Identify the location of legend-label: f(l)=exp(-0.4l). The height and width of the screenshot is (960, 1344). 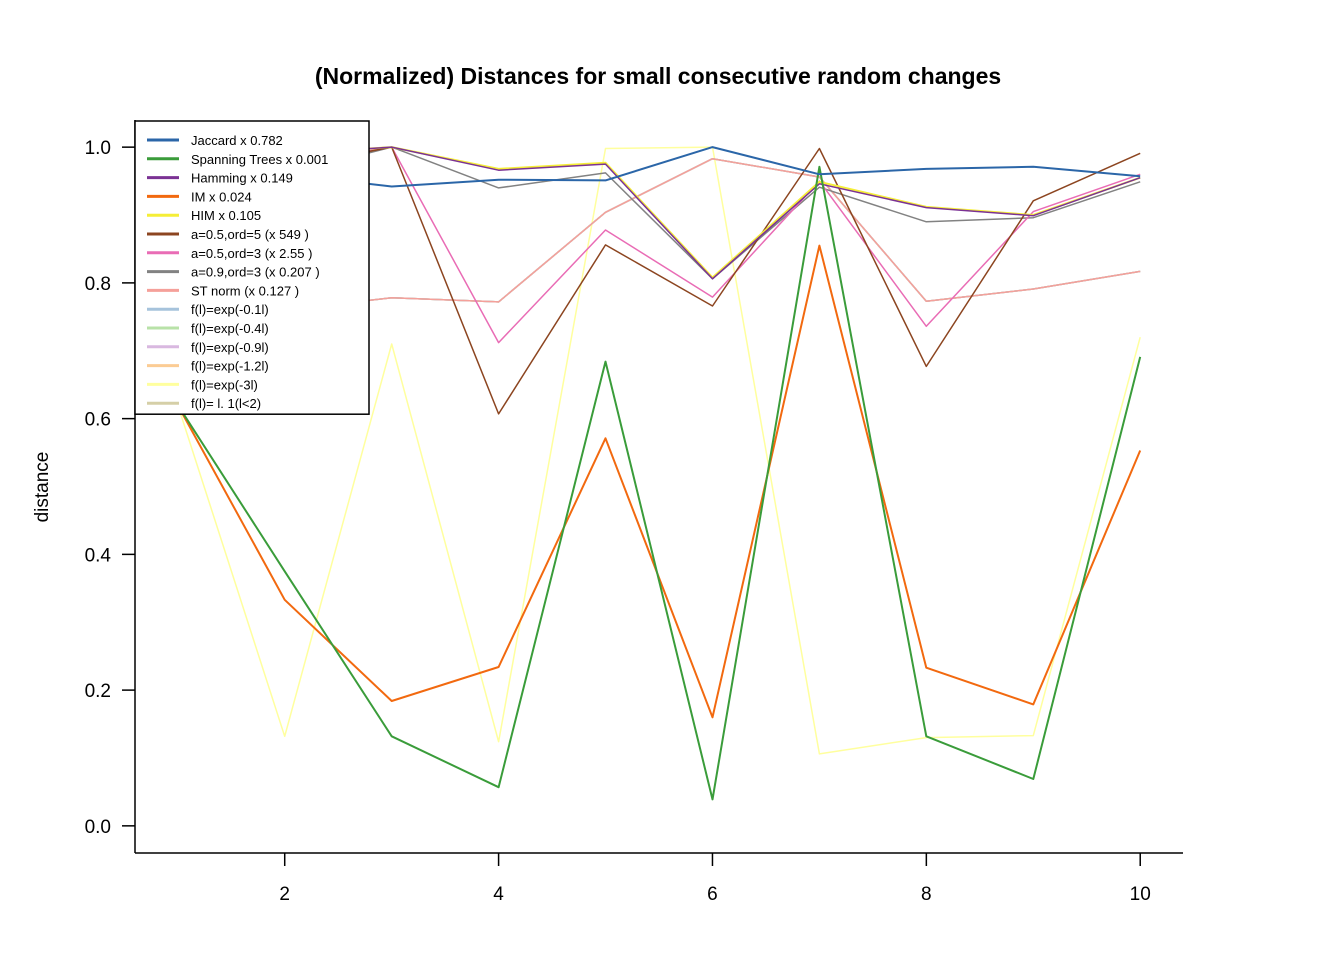
(230, 328).